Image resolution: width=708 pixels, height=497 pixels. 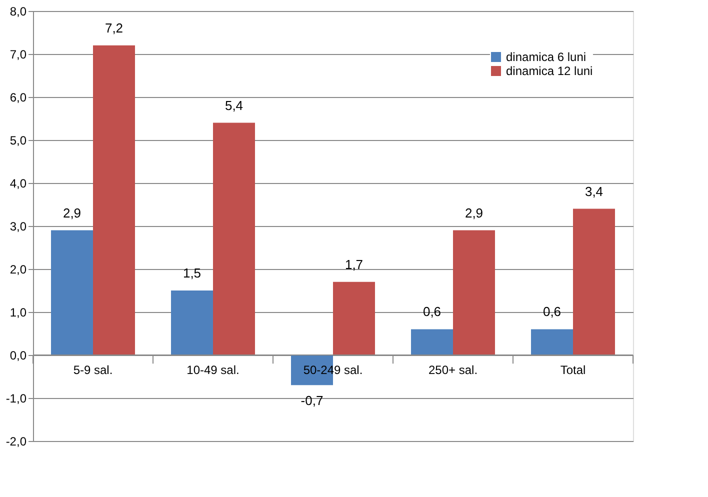 What do you see at coordinates (18, 141) in the screenshot?
I see `y-tick-label: 5,0` at bounding box center [18, 141].